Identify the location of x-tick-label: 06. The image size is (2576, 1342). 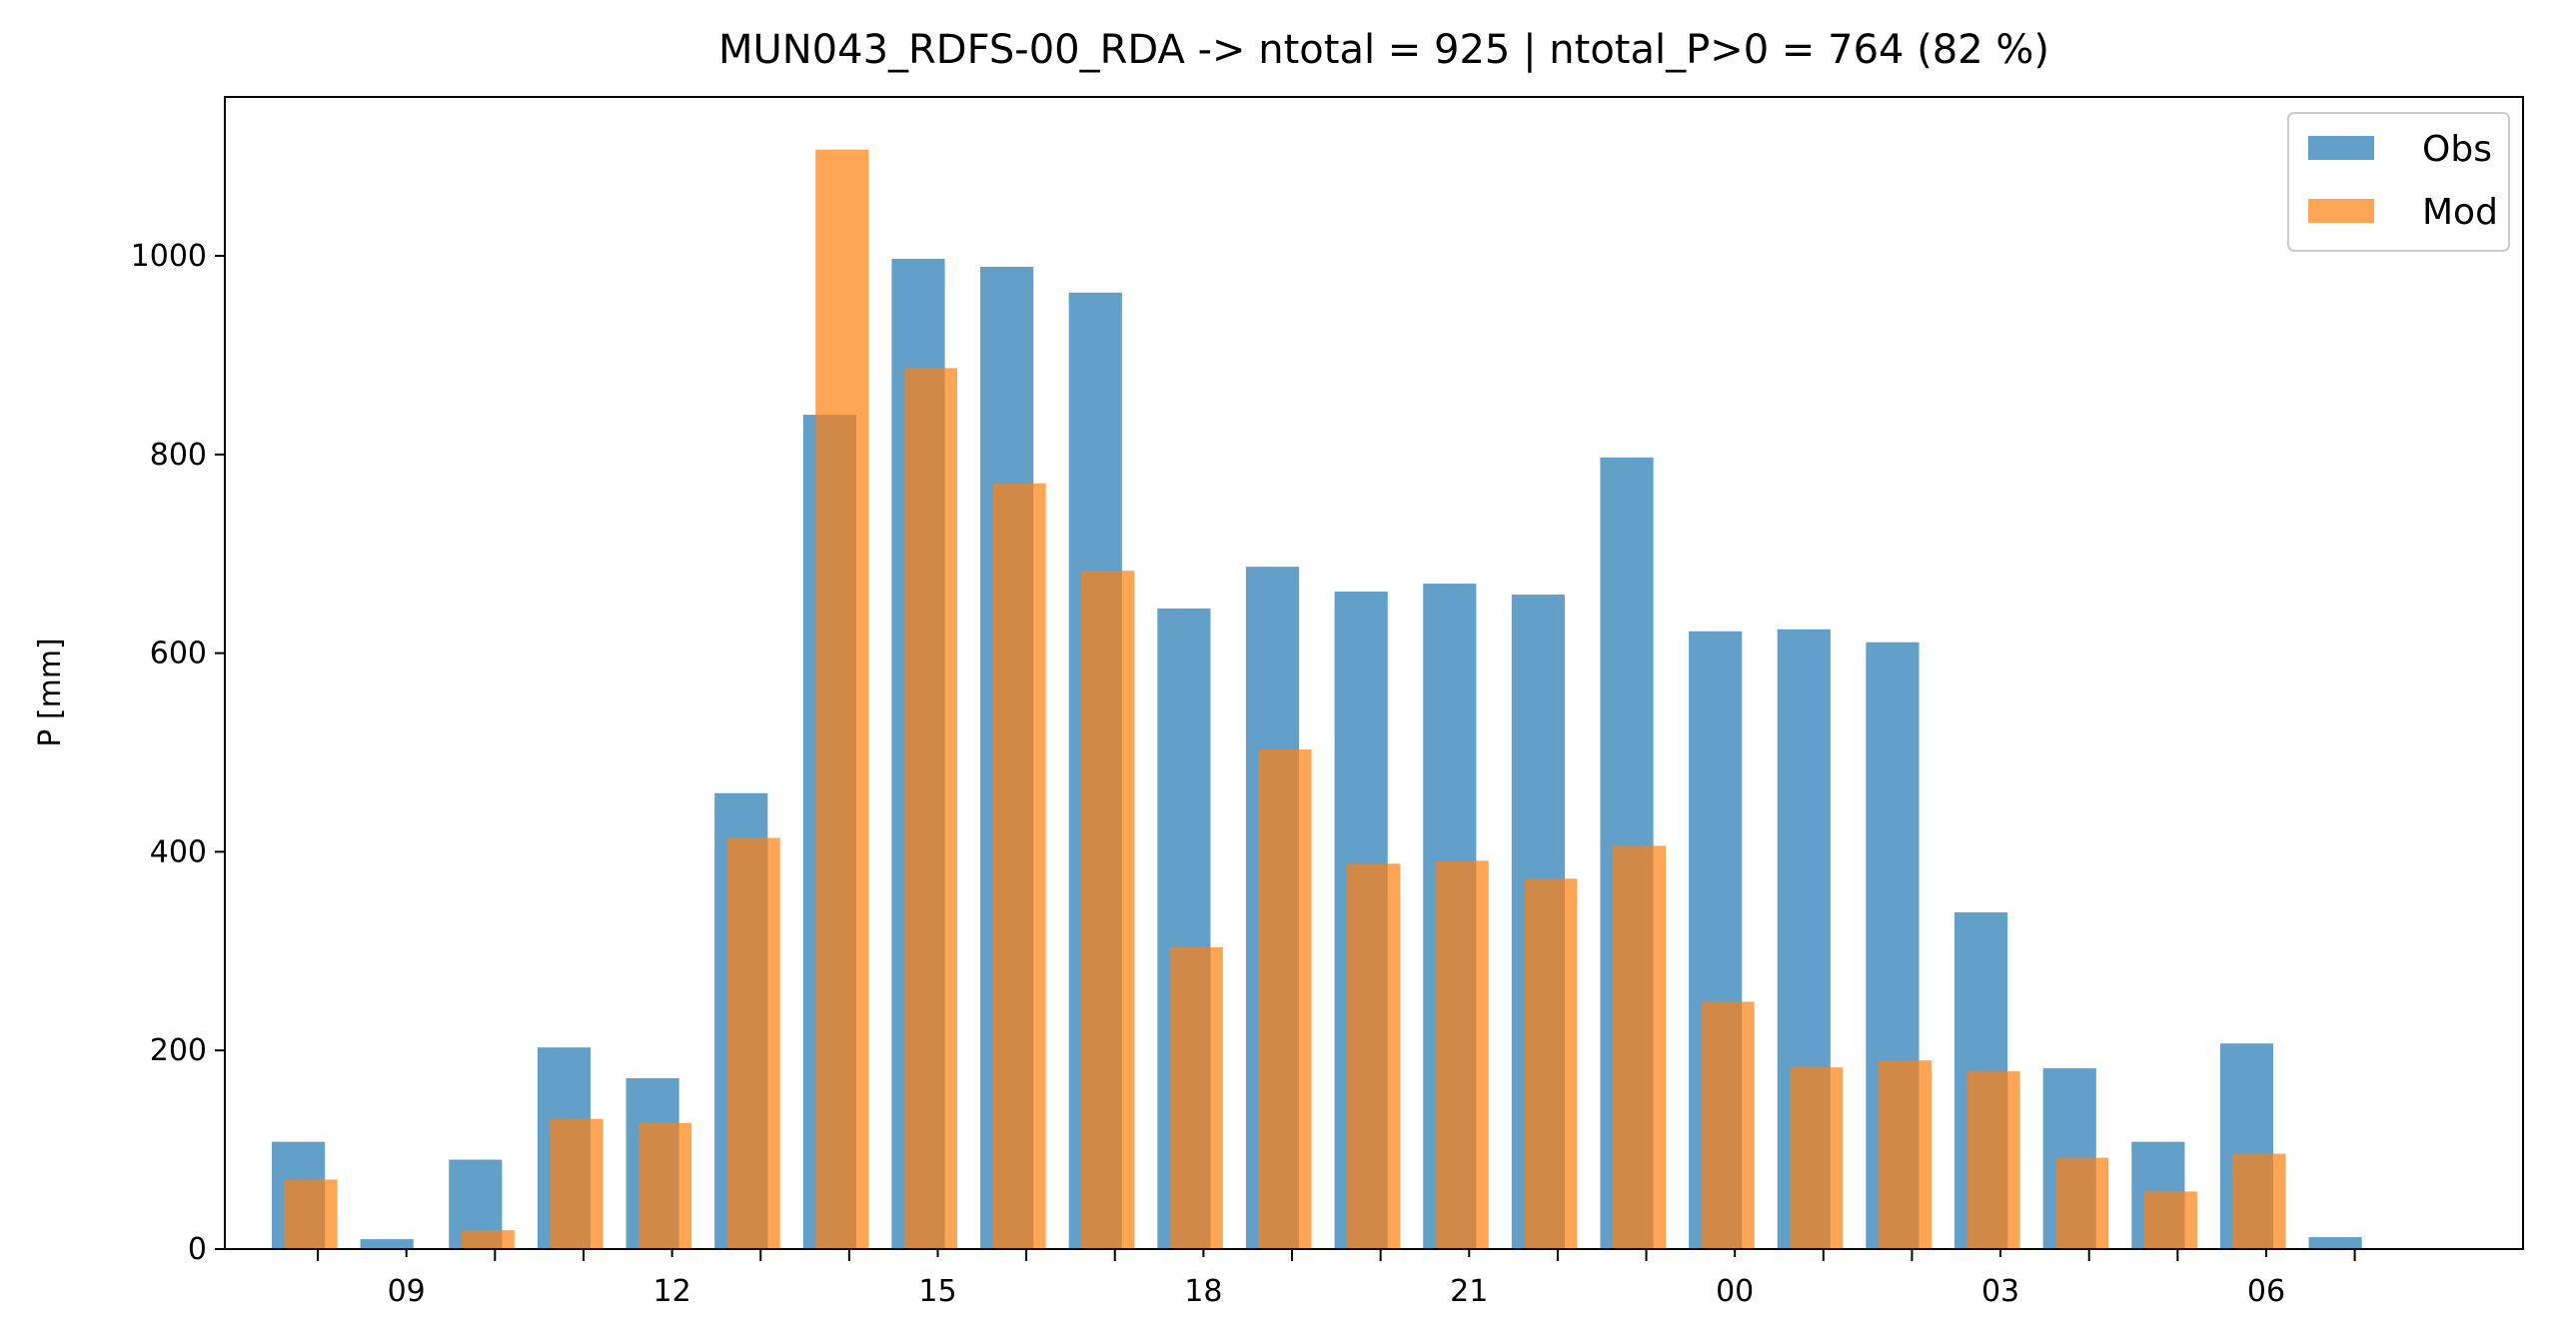
(2266, 1291).